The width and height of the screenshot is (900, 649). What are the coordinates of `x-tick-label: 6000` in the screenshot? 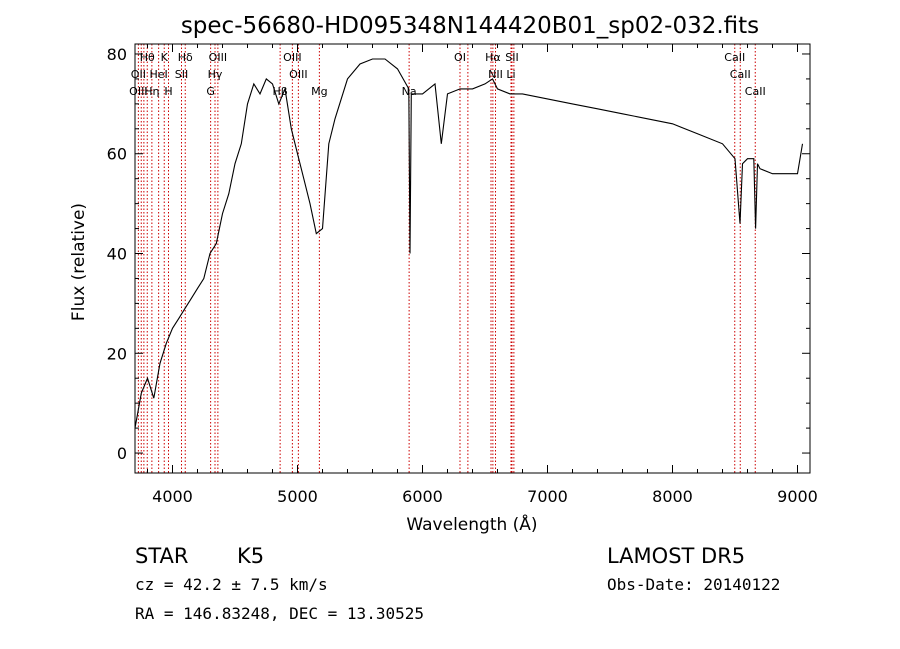 It's located at (422, 496).